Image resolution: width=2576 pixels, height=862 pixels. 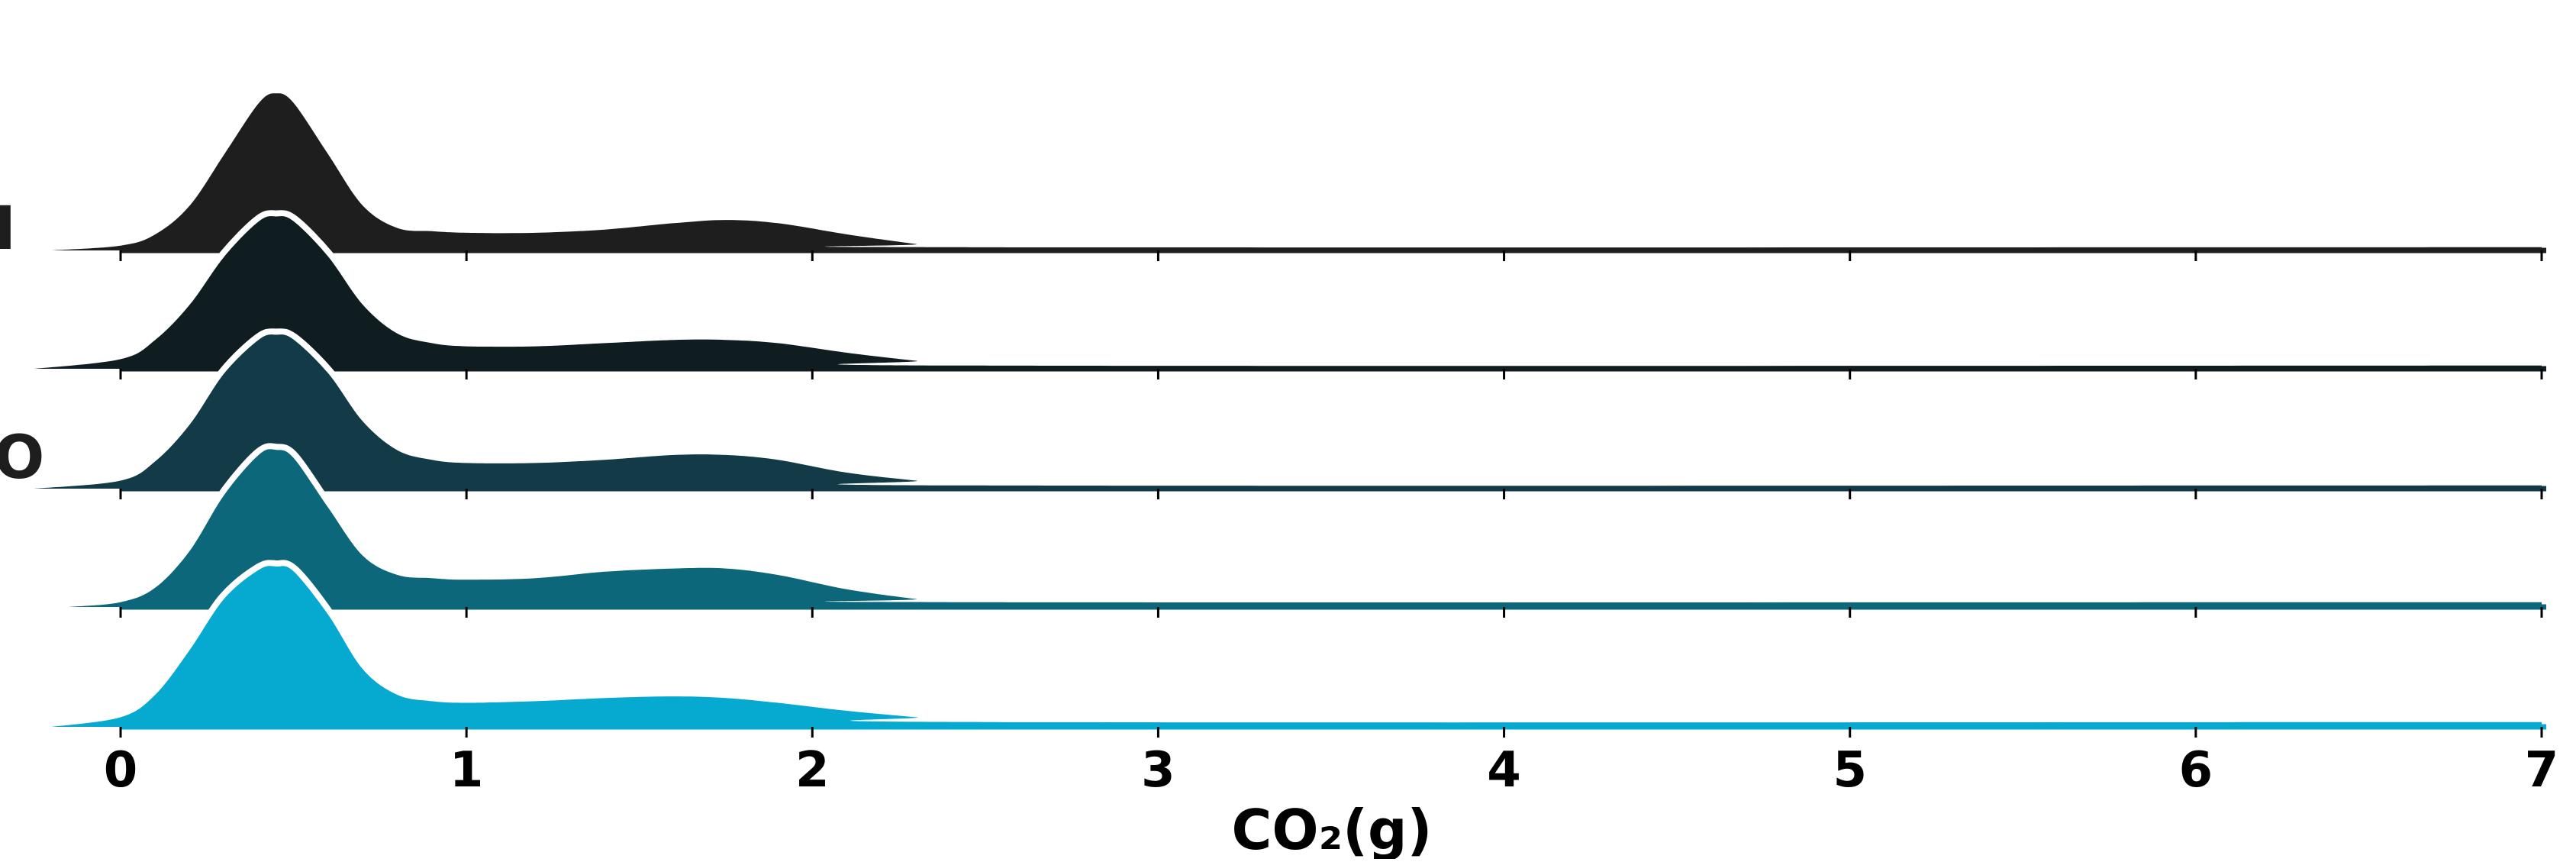 What do you see at coordinates (812, 770) in the screenshot?
I see `x-tick-label: 2` at bounding box center [812, 770].